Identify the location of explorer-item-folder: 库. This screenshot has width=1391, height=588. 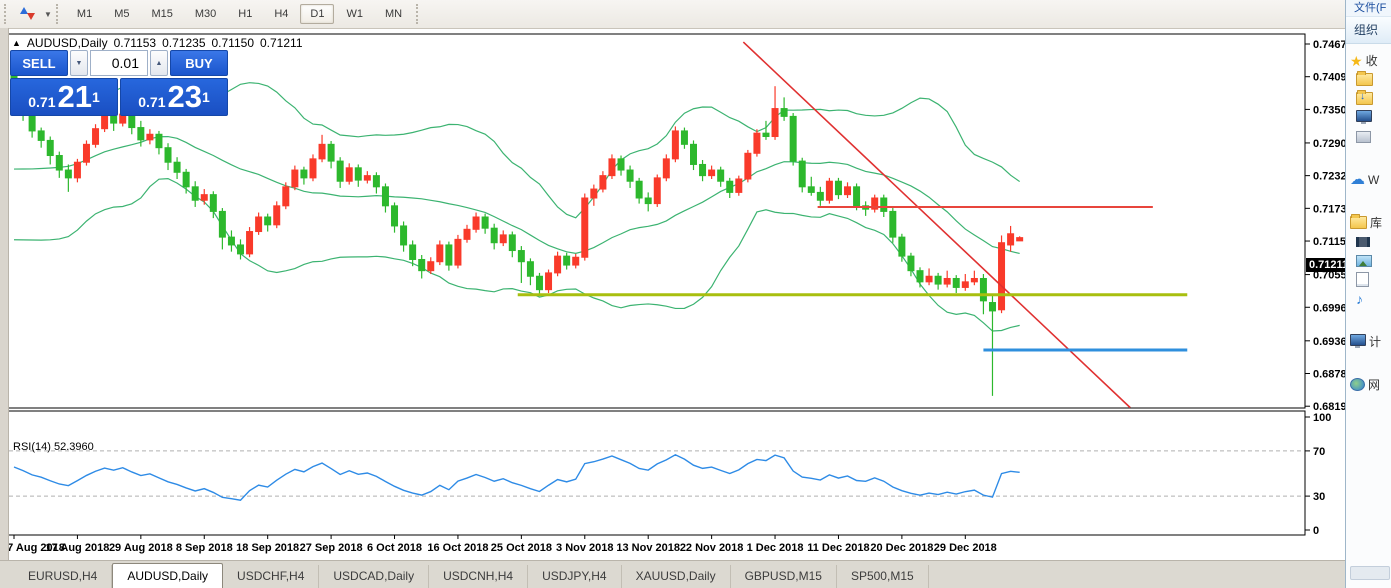
(1370, 222).